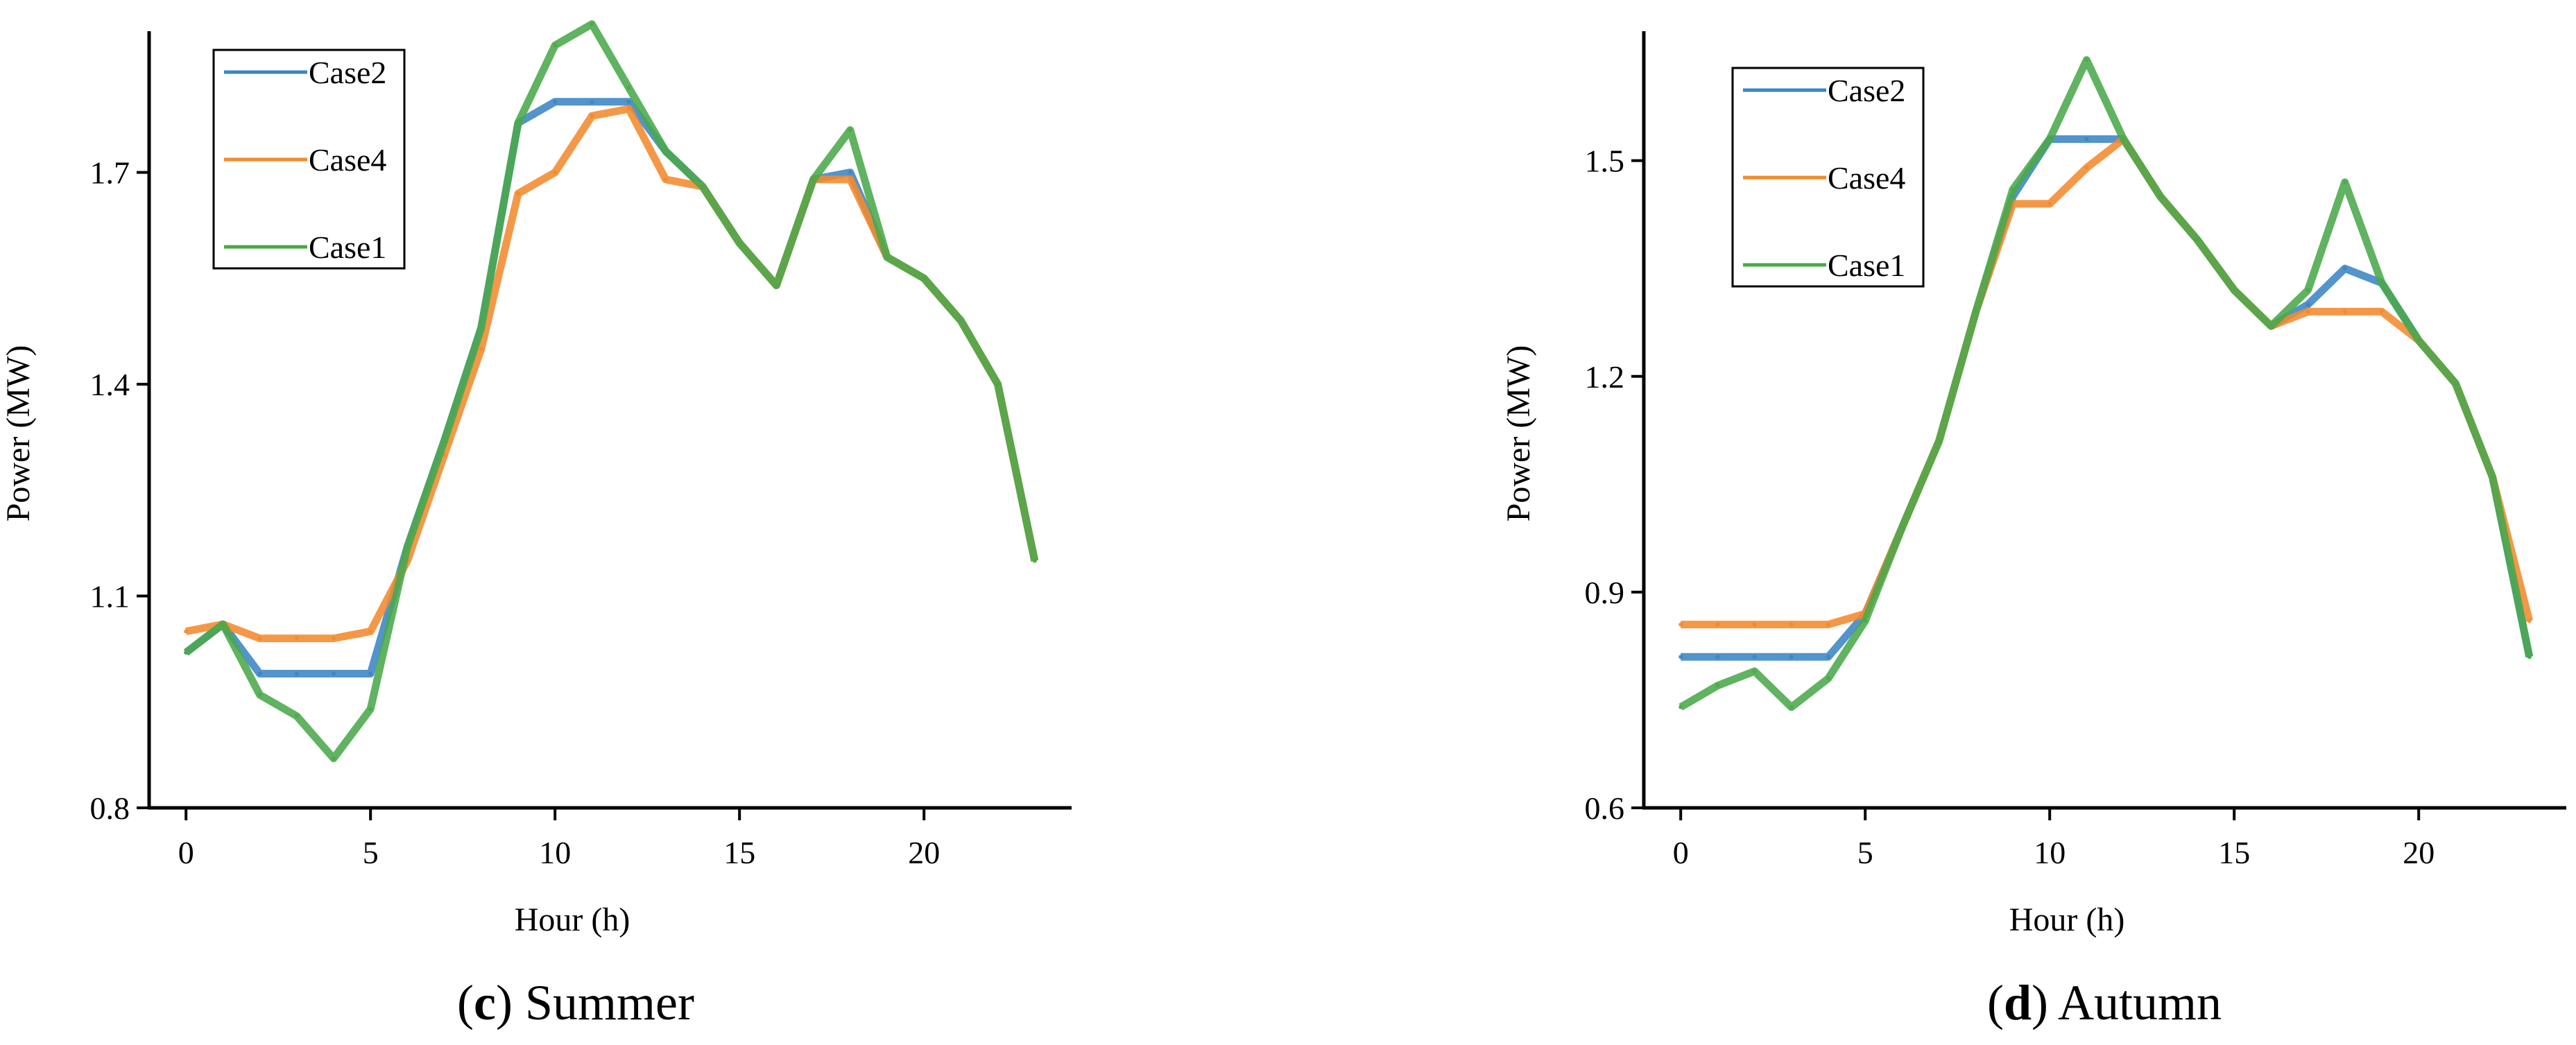 This screenshot has width=2576, height=1045. I want to click on chart-caption: (c) Summer, so click(575, 1003).